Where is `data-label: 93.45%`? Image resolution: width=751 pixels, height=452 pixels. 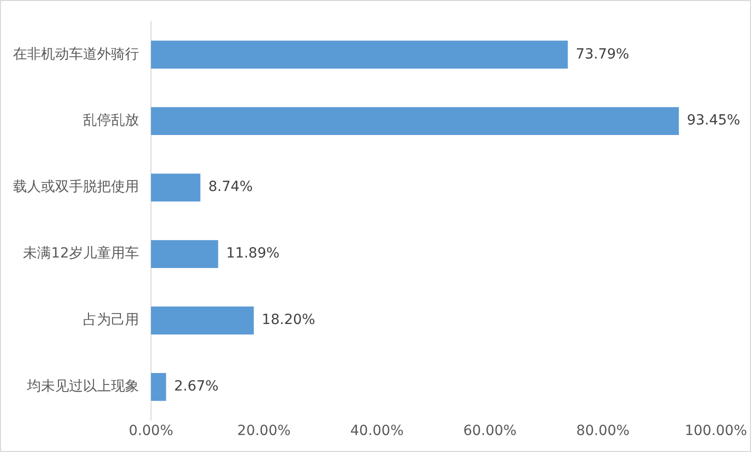
data-label: 93.45% is located at coordinates (713, 120).